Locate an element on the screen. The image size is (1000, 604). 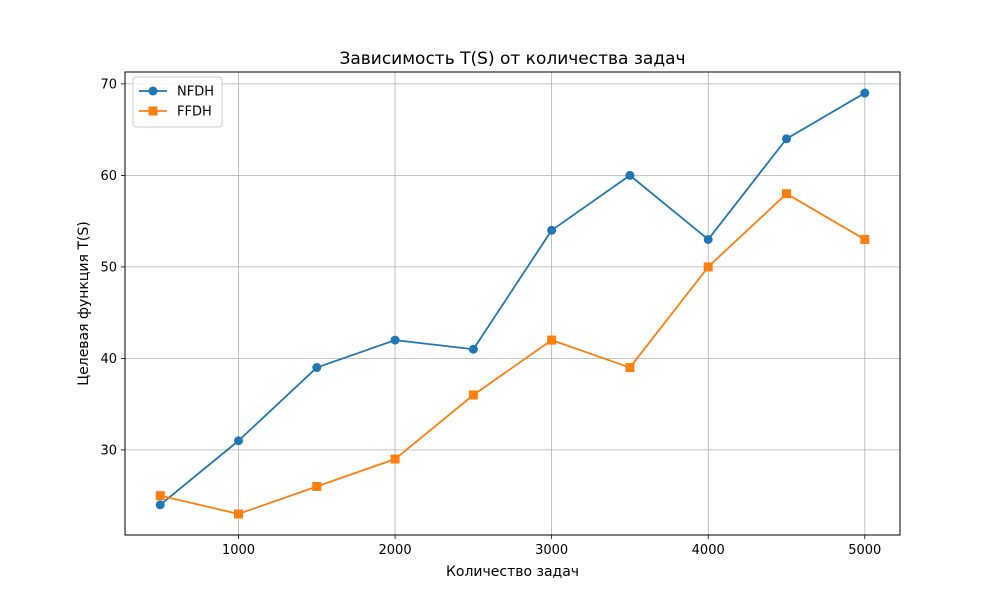
x-tick-label: 3000 is located at coordinates (551, 550).